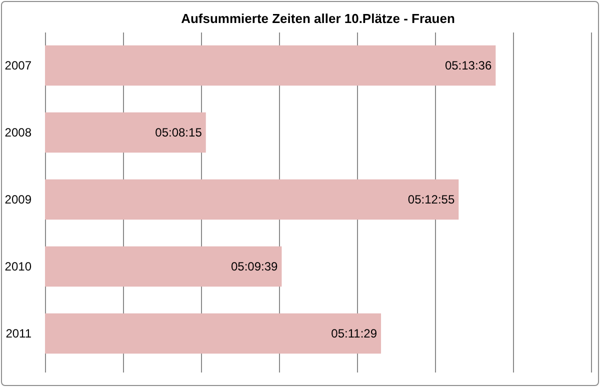 Image resolution: width=600 pixels, height=387 pixels. What do you see at coordinates (19, 333) in the screenshot?
I see `y-tick-label: 2011` at bounding box center [19, 333].